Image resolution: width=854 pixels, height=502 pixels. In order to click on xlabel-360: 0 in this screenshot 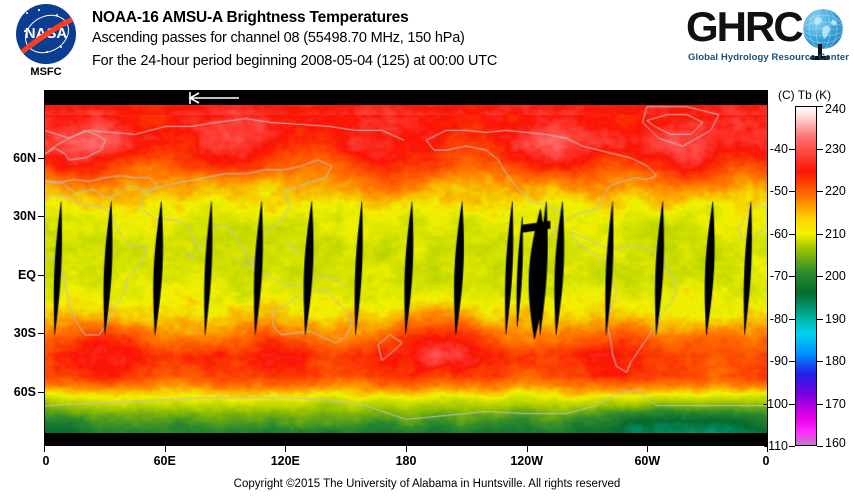, I will do `click(766, 461)`.